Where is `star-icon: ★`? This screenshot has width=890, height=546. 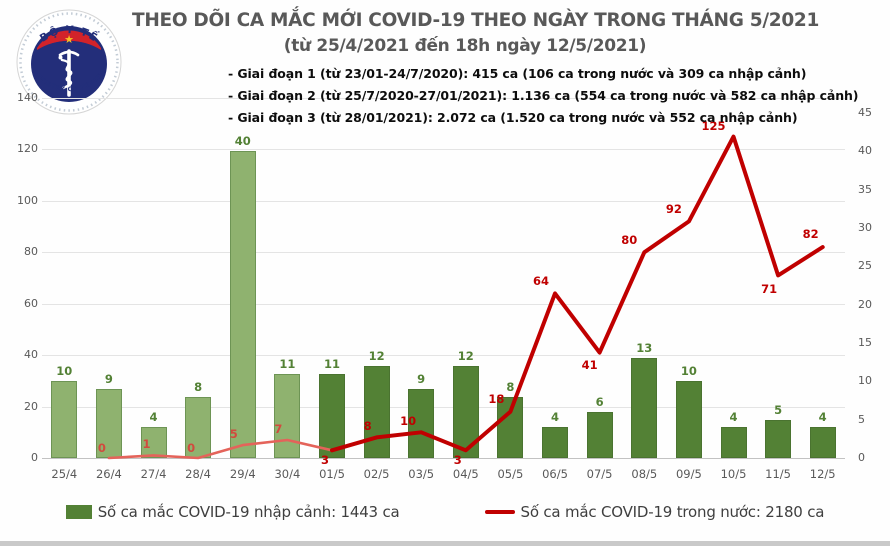 star-icon: ★ is located at coordinates (69, 39).